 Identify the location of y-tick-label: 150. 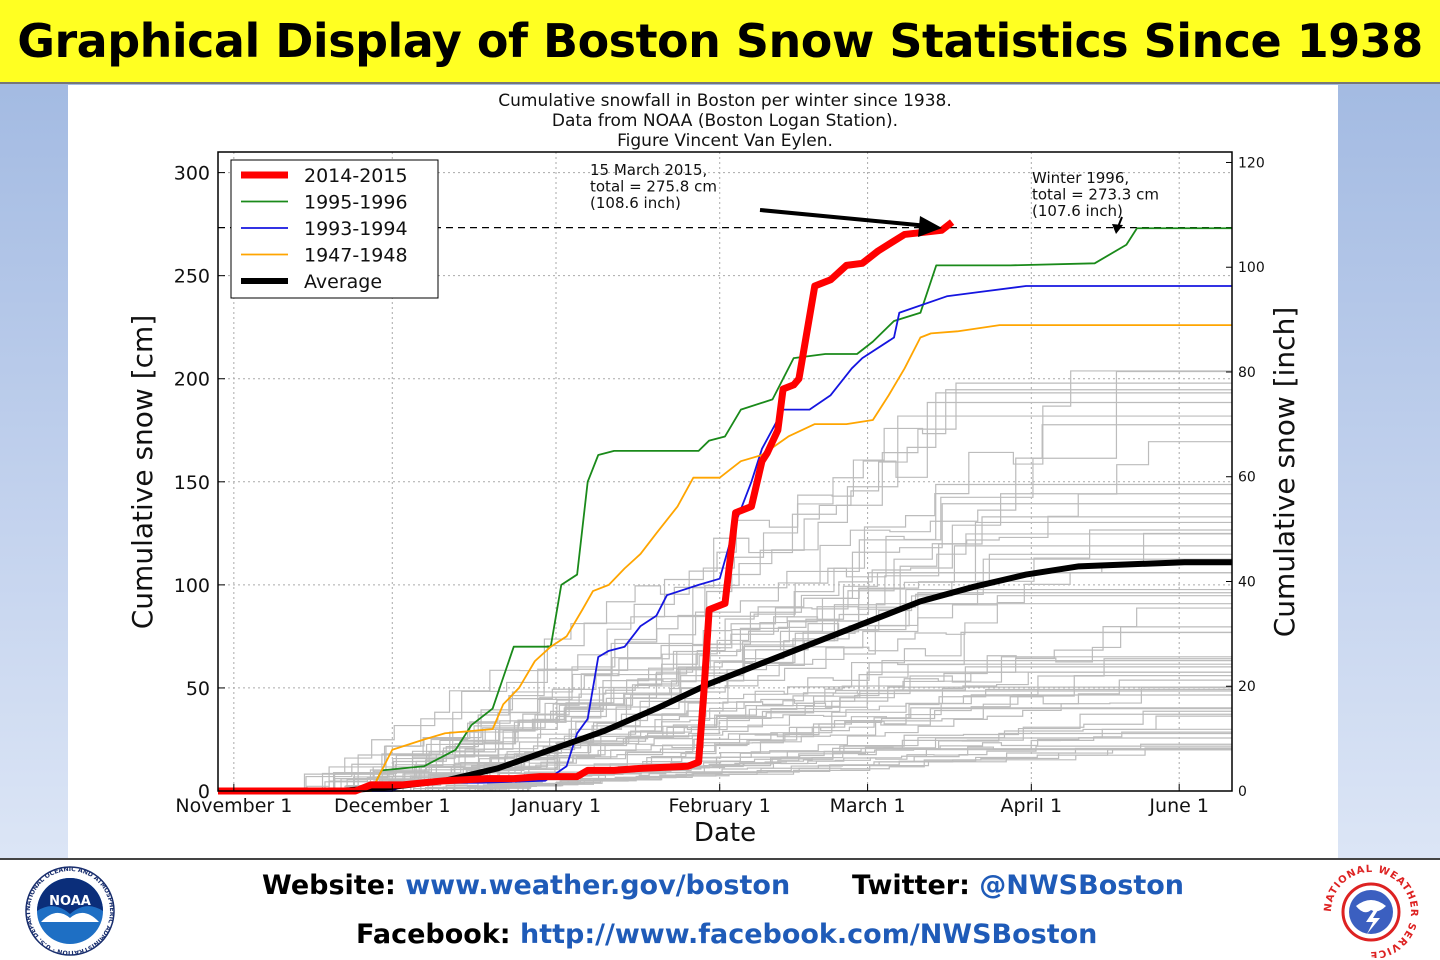
(192, 483).